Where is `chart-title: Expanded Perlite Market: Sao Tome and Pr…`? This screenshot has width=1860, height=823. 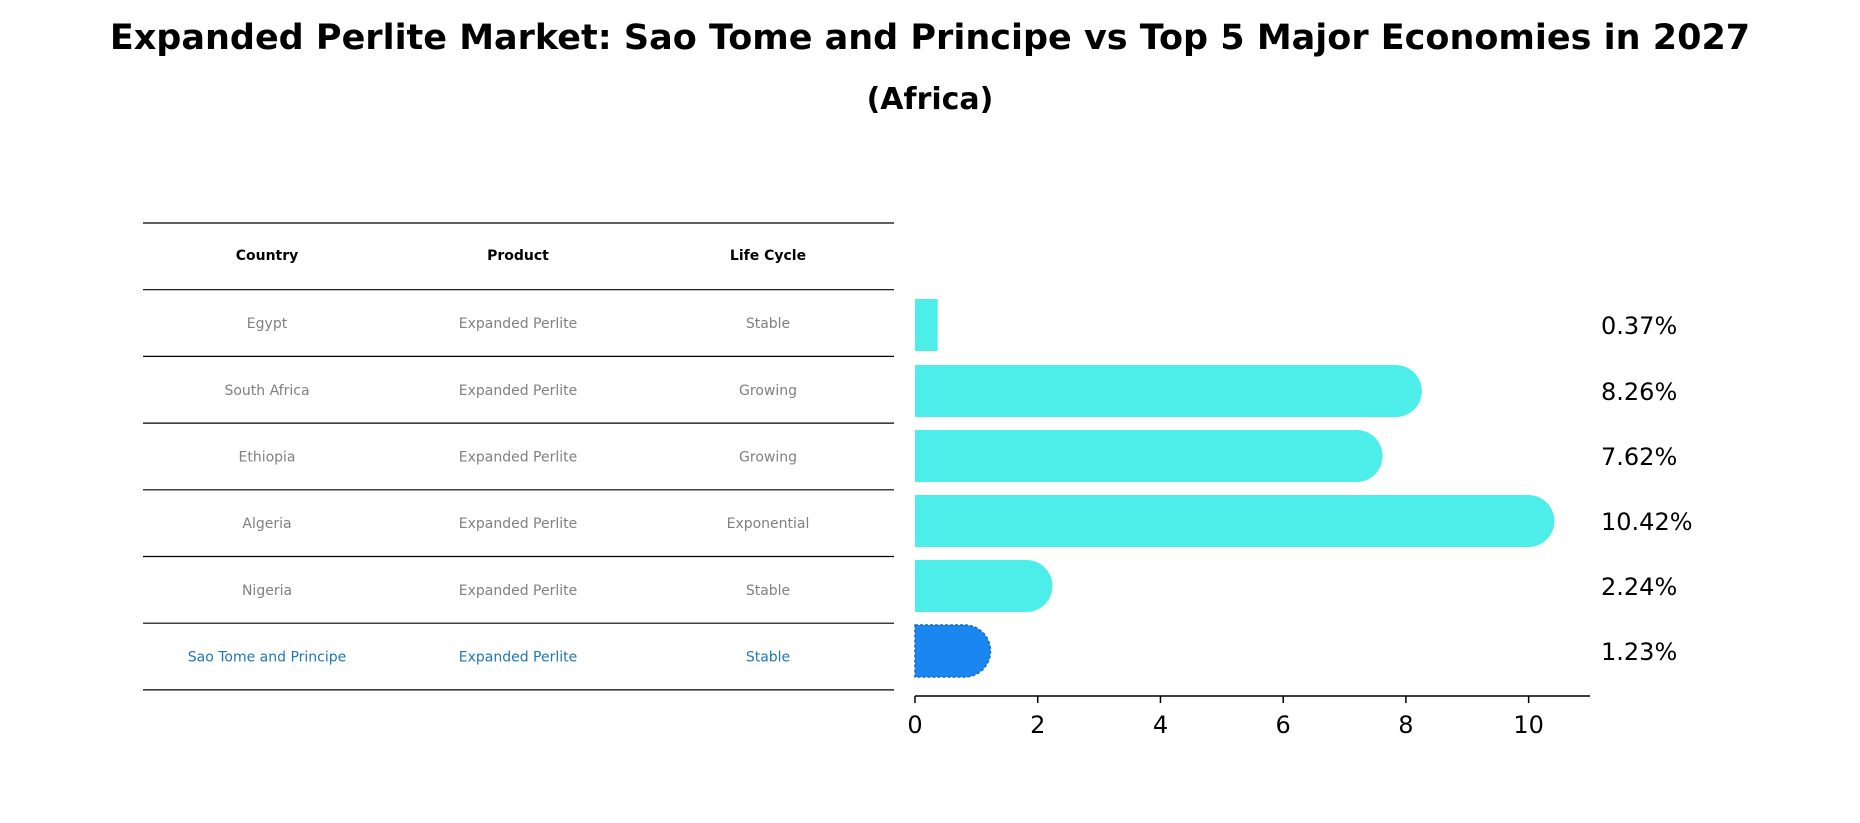 chart-title: Expanded Perlite Market: Sao Tome and Pr… is located at coordinates (930, 38).